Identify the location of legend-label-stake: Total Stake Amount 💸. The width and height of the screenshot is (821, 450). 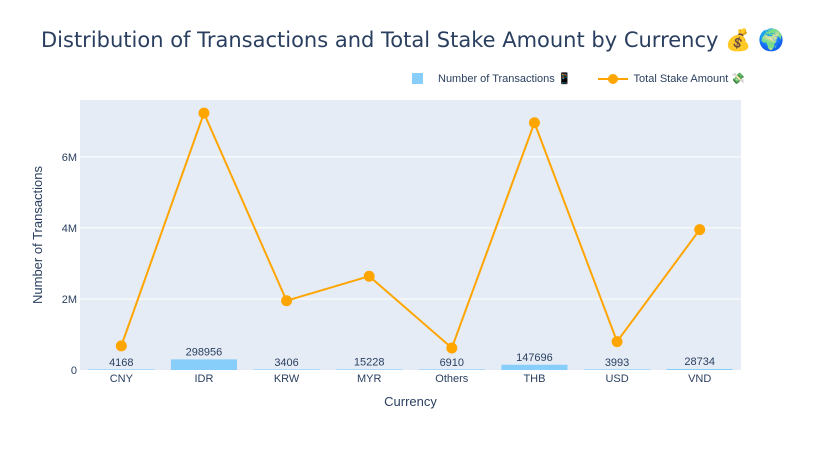
(689, 79).